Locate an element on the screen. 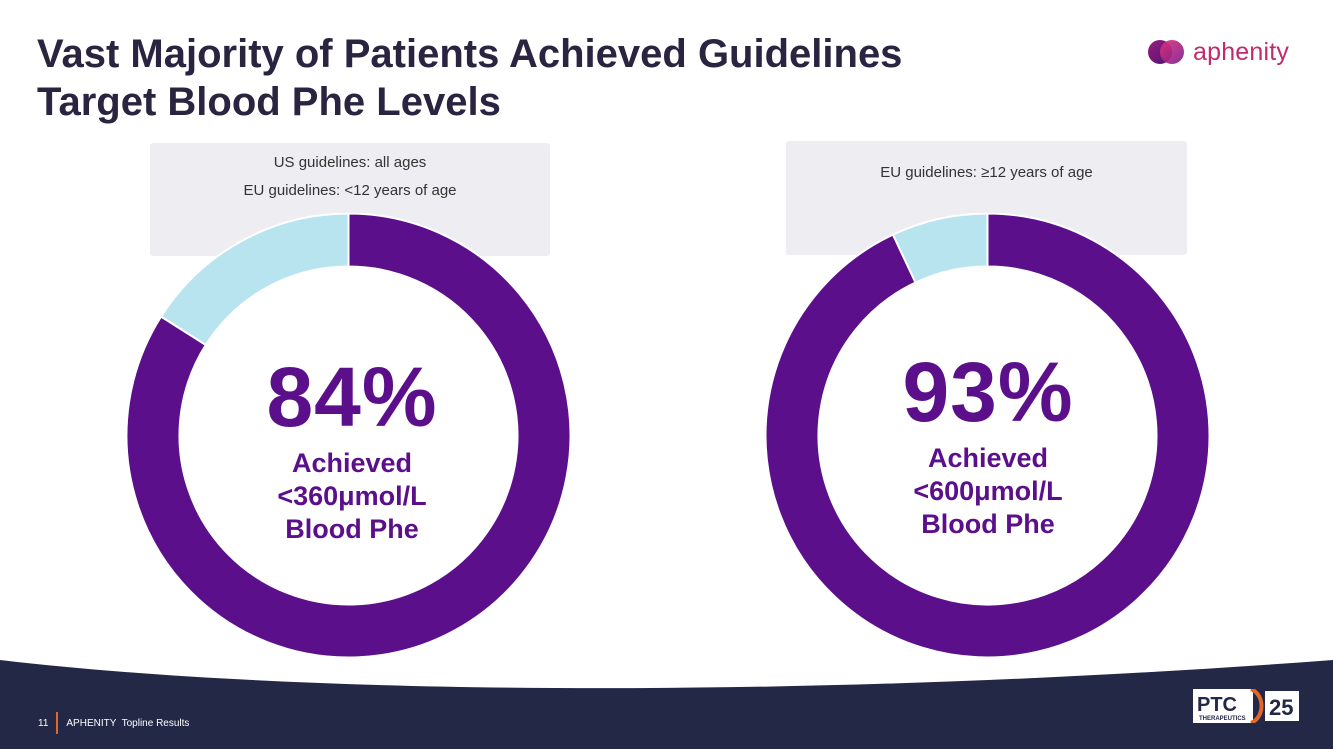 The image size is (1333, 749). note-left-line2: EU guidelines: <12 years of age is located at coordinates (350, 190).